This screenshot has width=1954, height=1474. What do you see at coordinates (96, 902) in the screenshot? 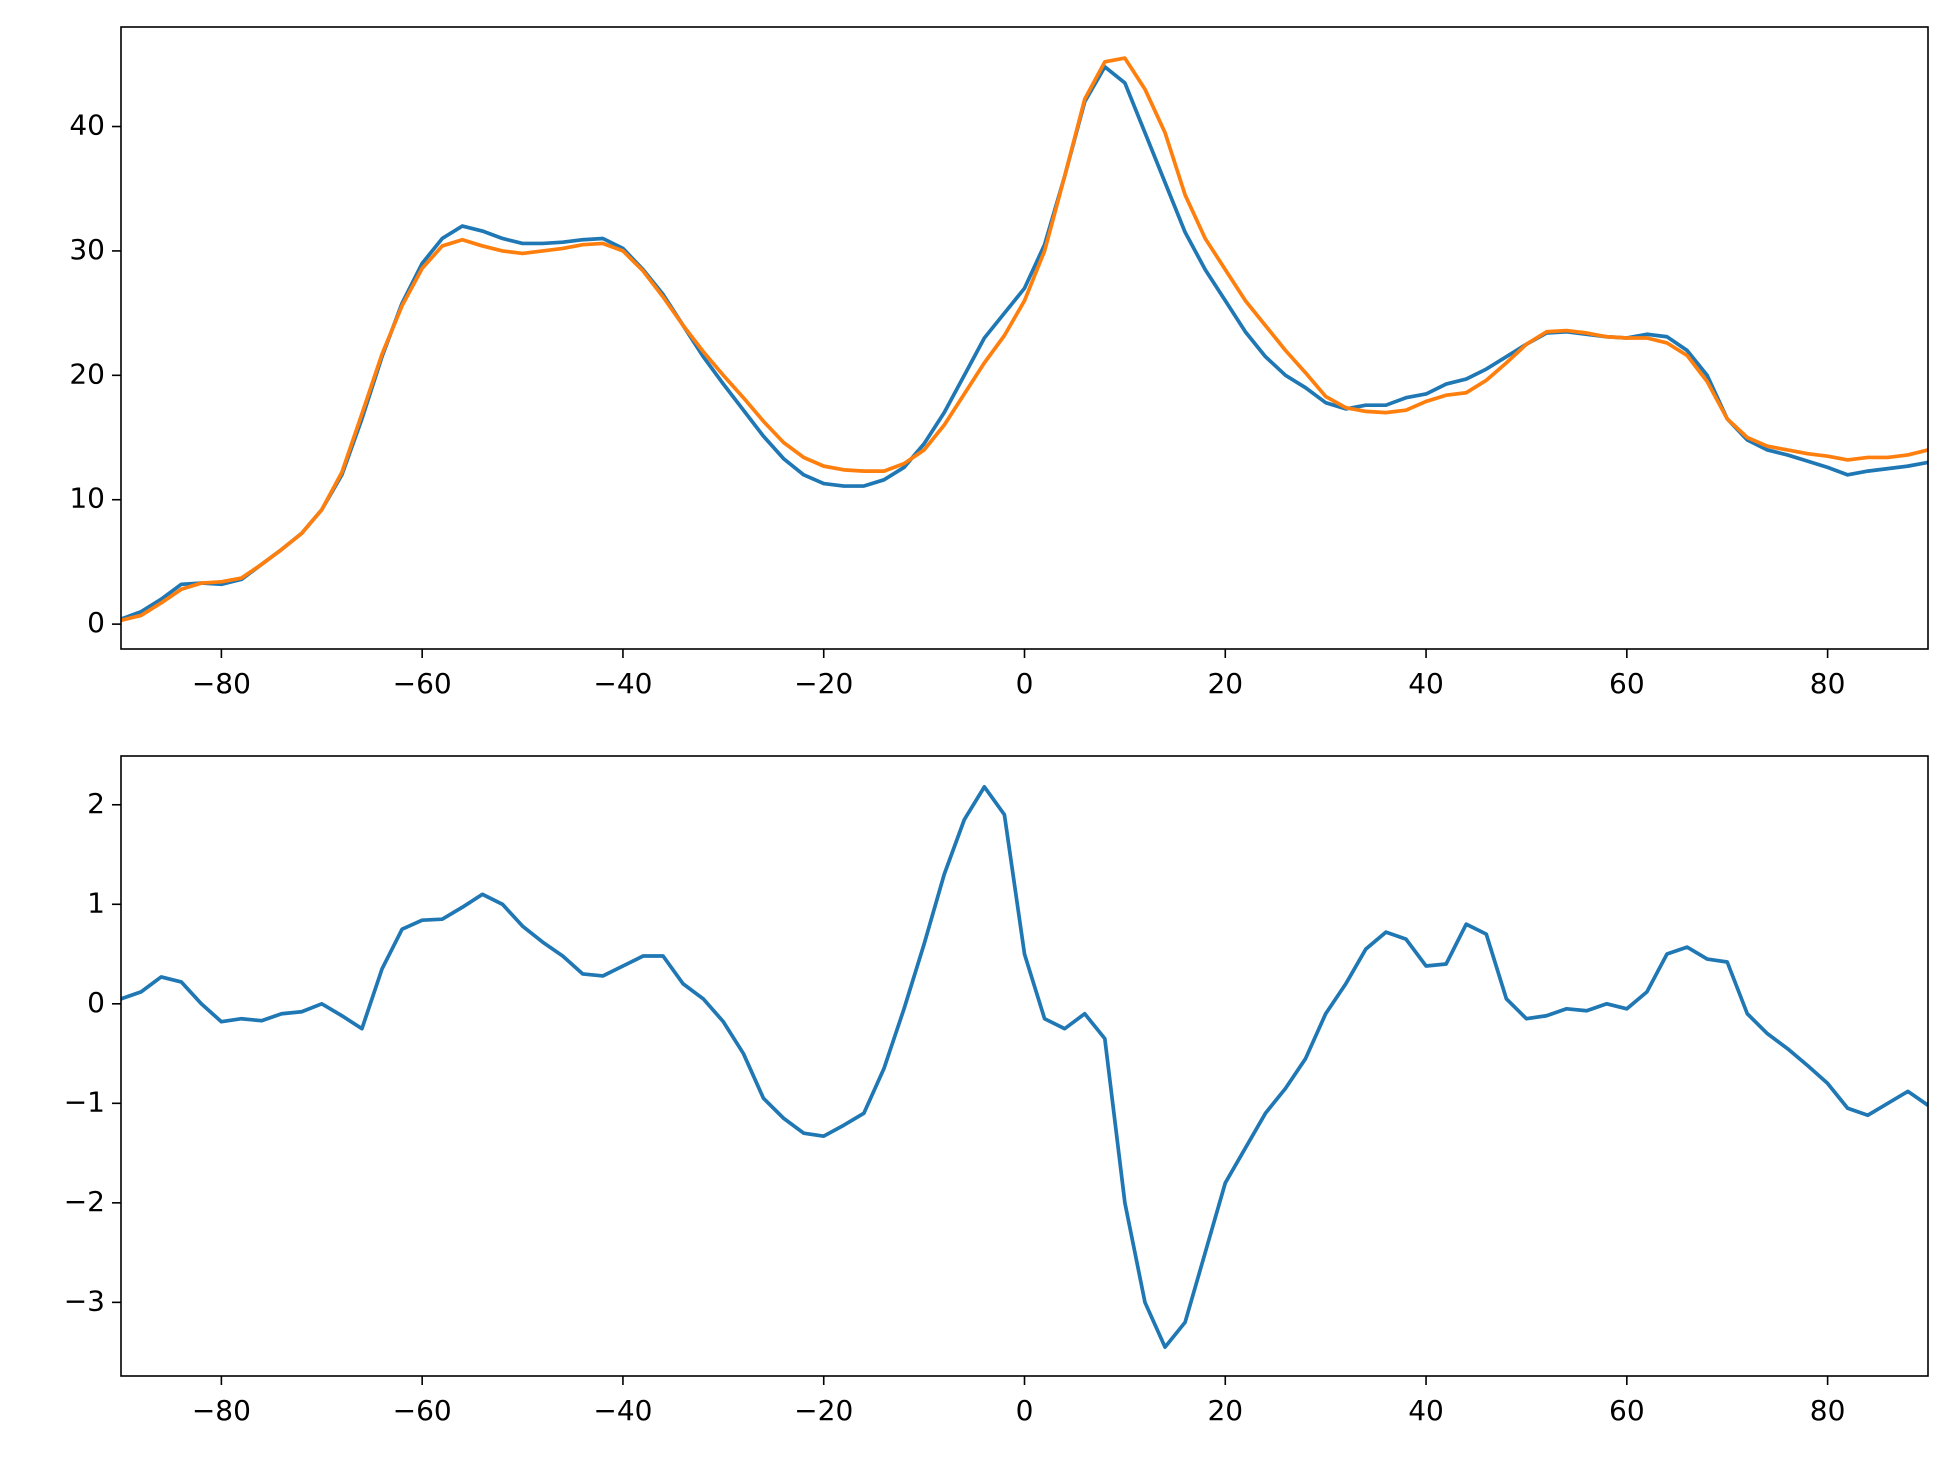
I see `y-tick-label: 1` at bounding box center [96, 902].